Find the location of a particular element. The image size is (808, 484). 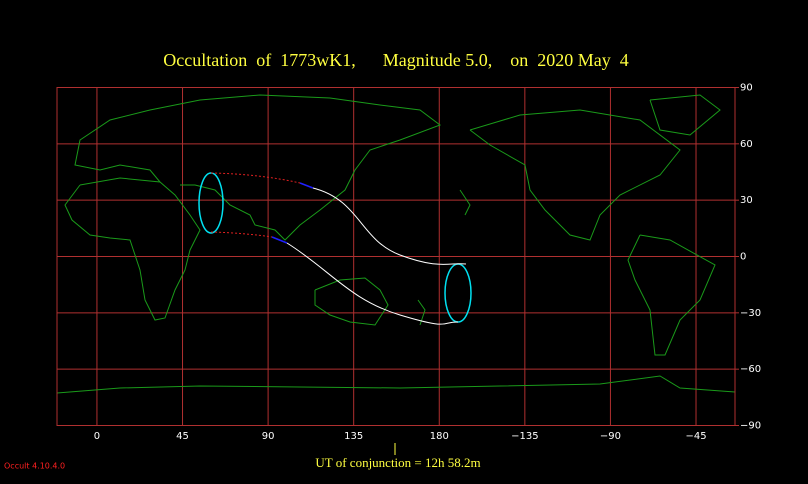

y-tick-label: 30 is located at coordinates (746, 200).